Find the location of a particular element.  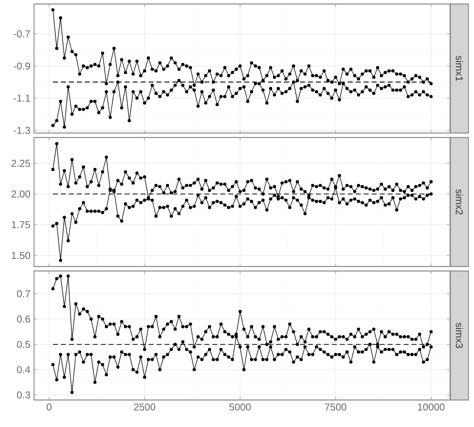

y-axis-title: simx1 is located at coordinates (460, 69).